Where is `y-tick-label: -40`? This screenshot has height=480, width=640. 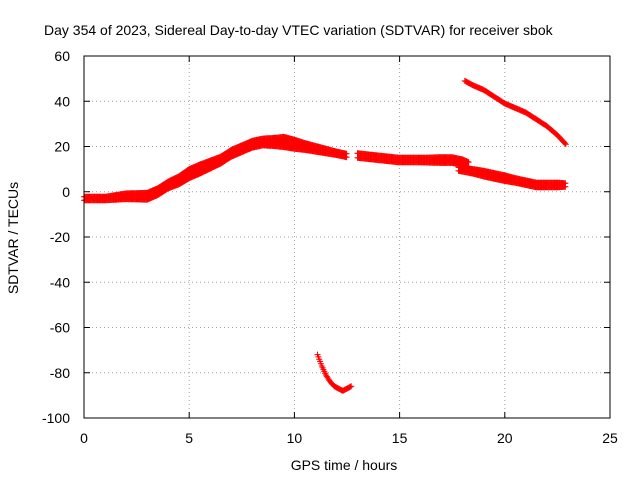
y-tick-label: -40 is located at coordinates (60, 282).